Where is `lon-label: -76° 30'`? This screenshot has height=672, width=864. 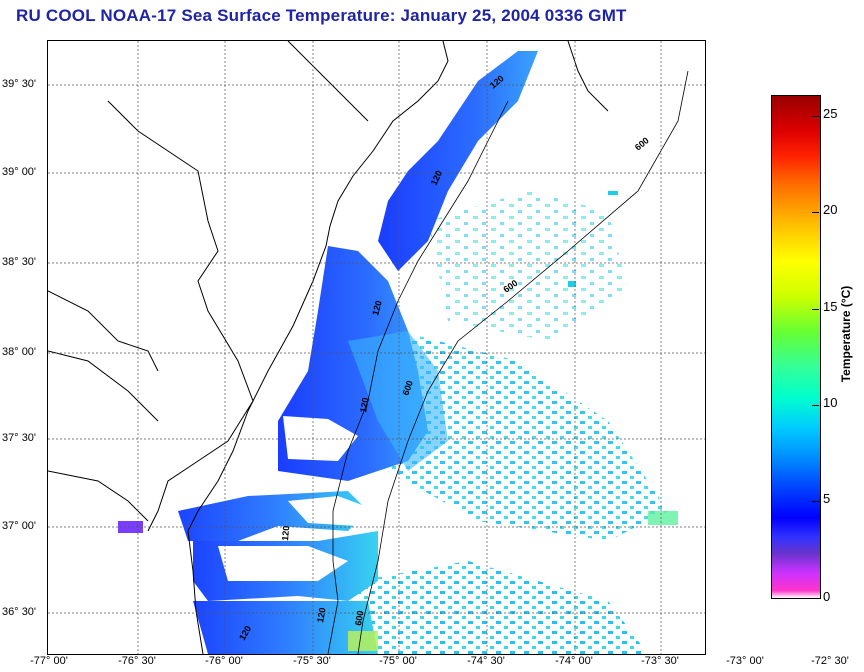 lon-label: -76° 30' is located at coordinates (137, 661).